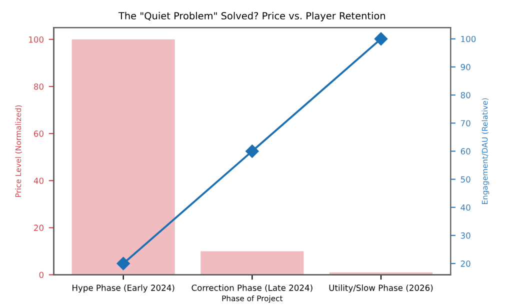  I want to click on chart-title: The "Quiet Problem" Solved? Price vs. Player Retention, so click(252, 17).